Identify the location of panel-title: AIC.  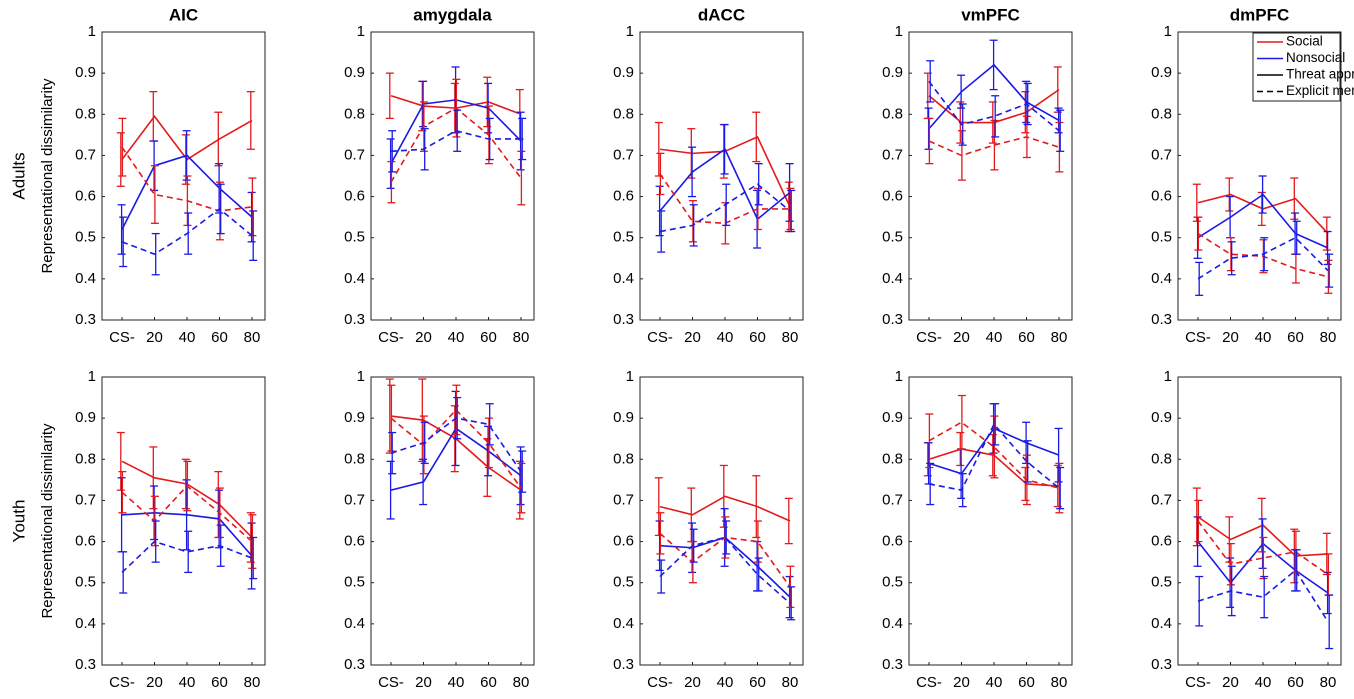
(183, 14).